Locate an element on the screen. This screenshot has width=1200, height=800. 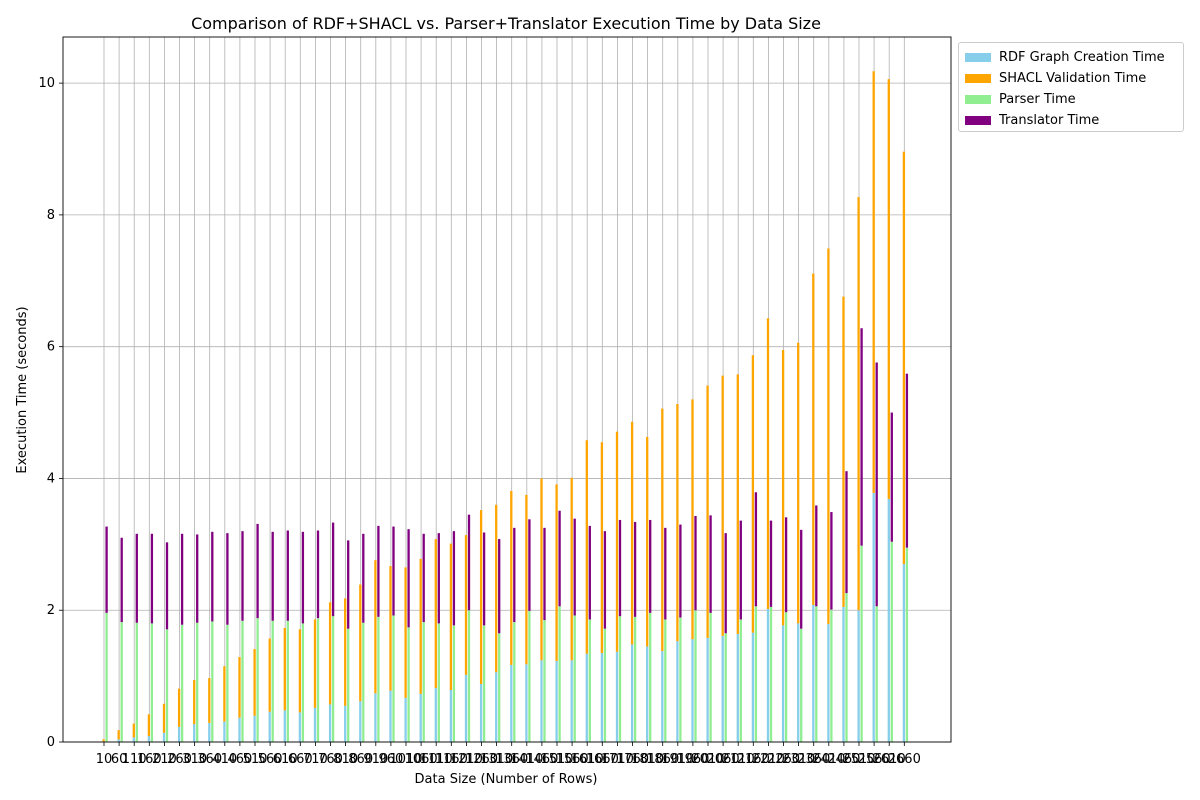
x-tick-label: 2610 is located at coordinates (889, 759).